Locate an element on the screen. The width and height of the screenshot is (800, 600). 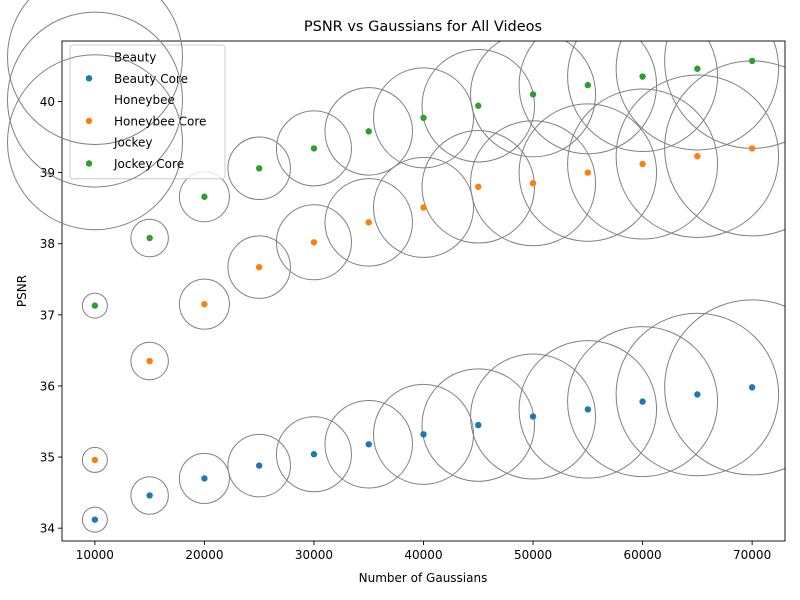
legend-label: Honeybee Core is located at coordinates (160, 121).